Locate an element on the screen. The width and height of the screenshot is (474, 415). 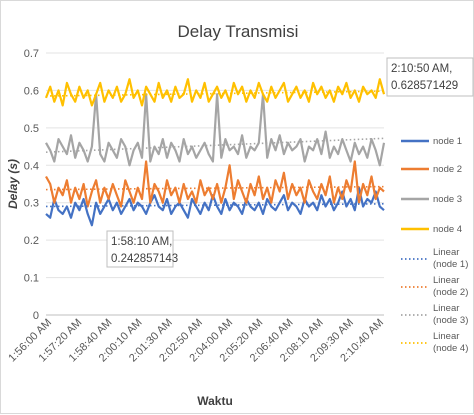
annotation-text: 2:10:50 AM, is located at coordinates (421, 69).